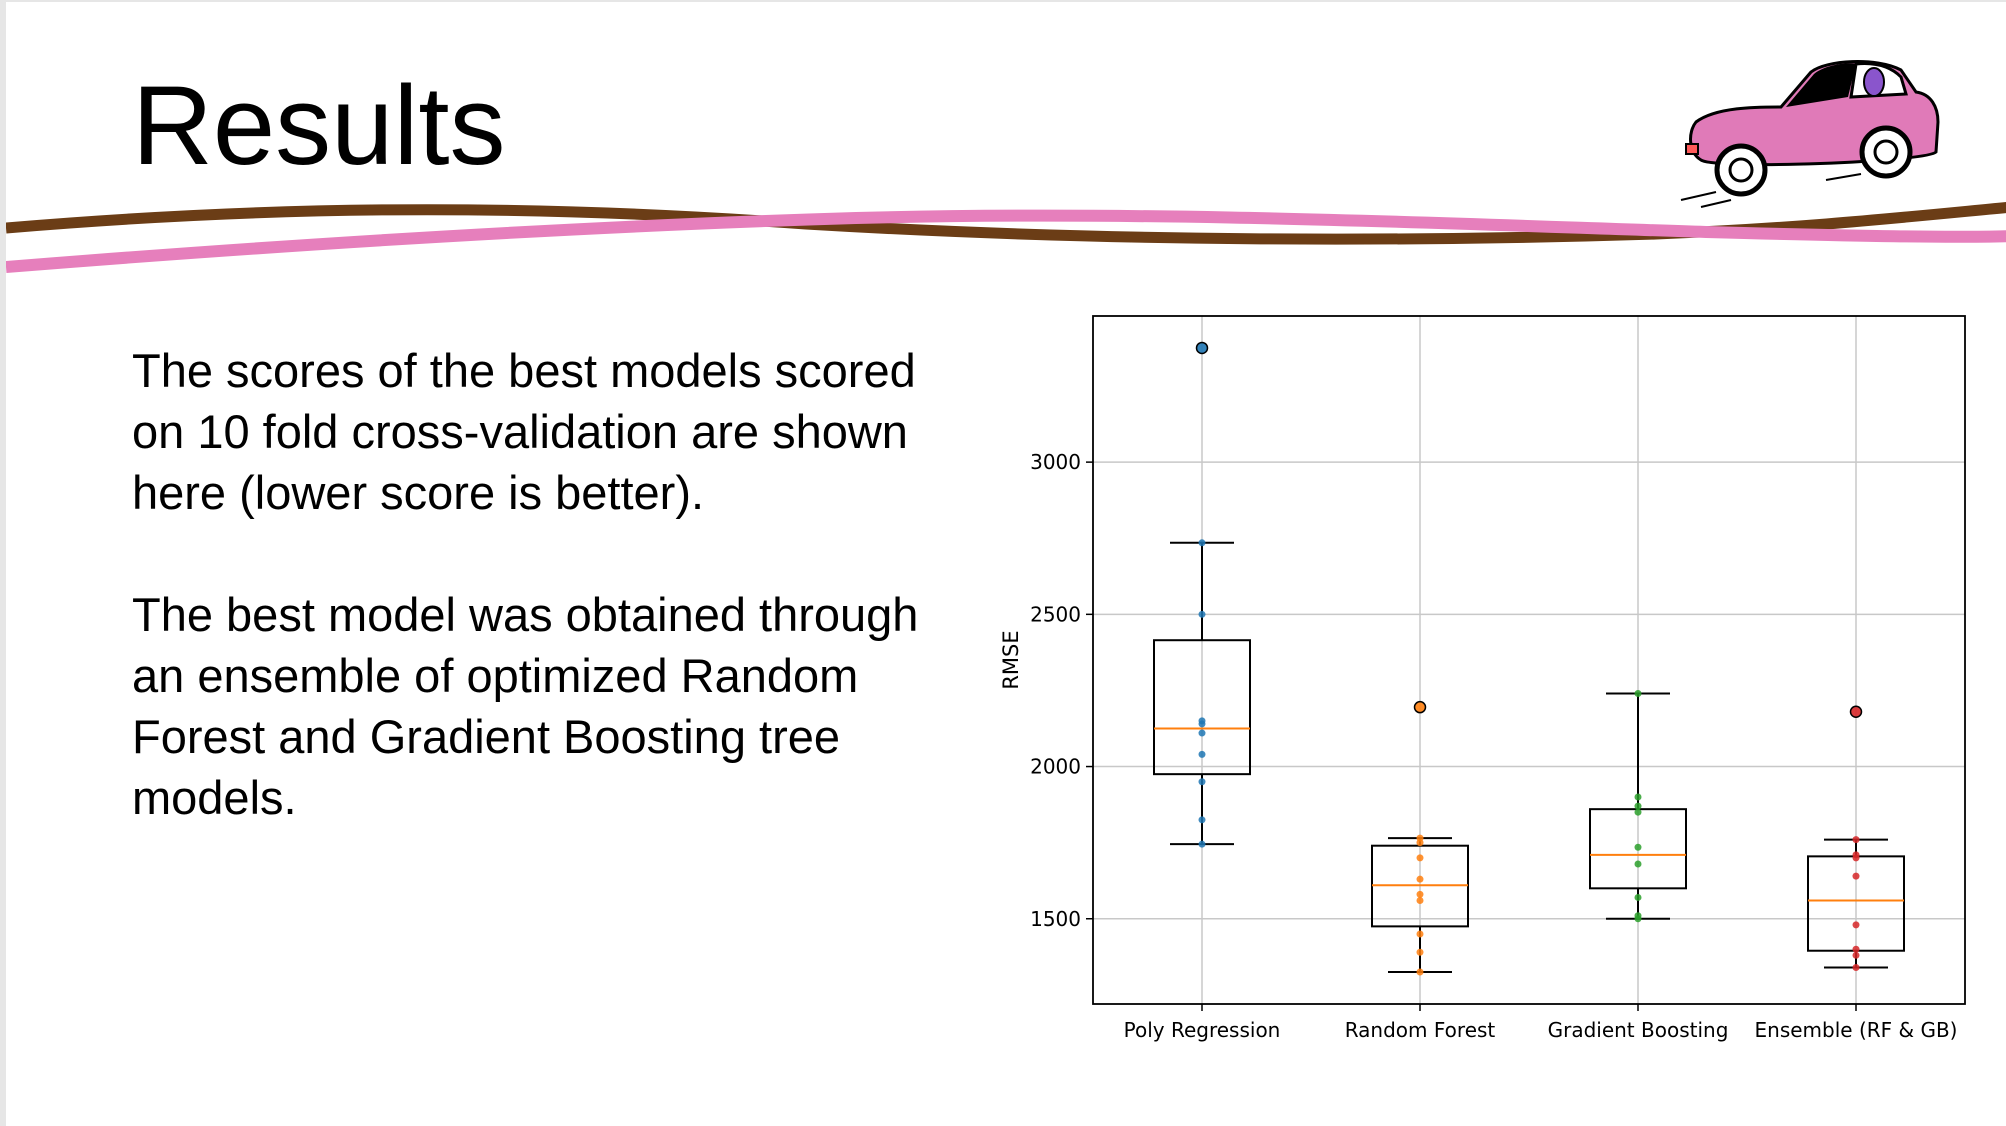  What do you see at coordinates (319, 125) in the screenshot?
I see `slide-title: Results` at bounding box center [319, 125].